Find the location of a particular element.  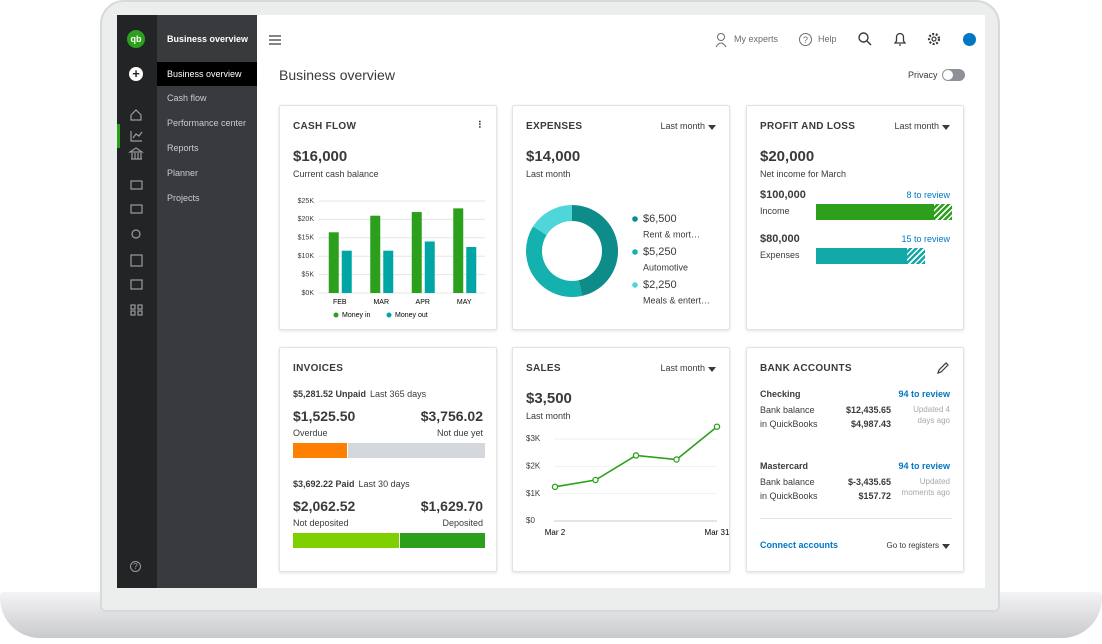

menu-icon is located at coordinates (275, 40).